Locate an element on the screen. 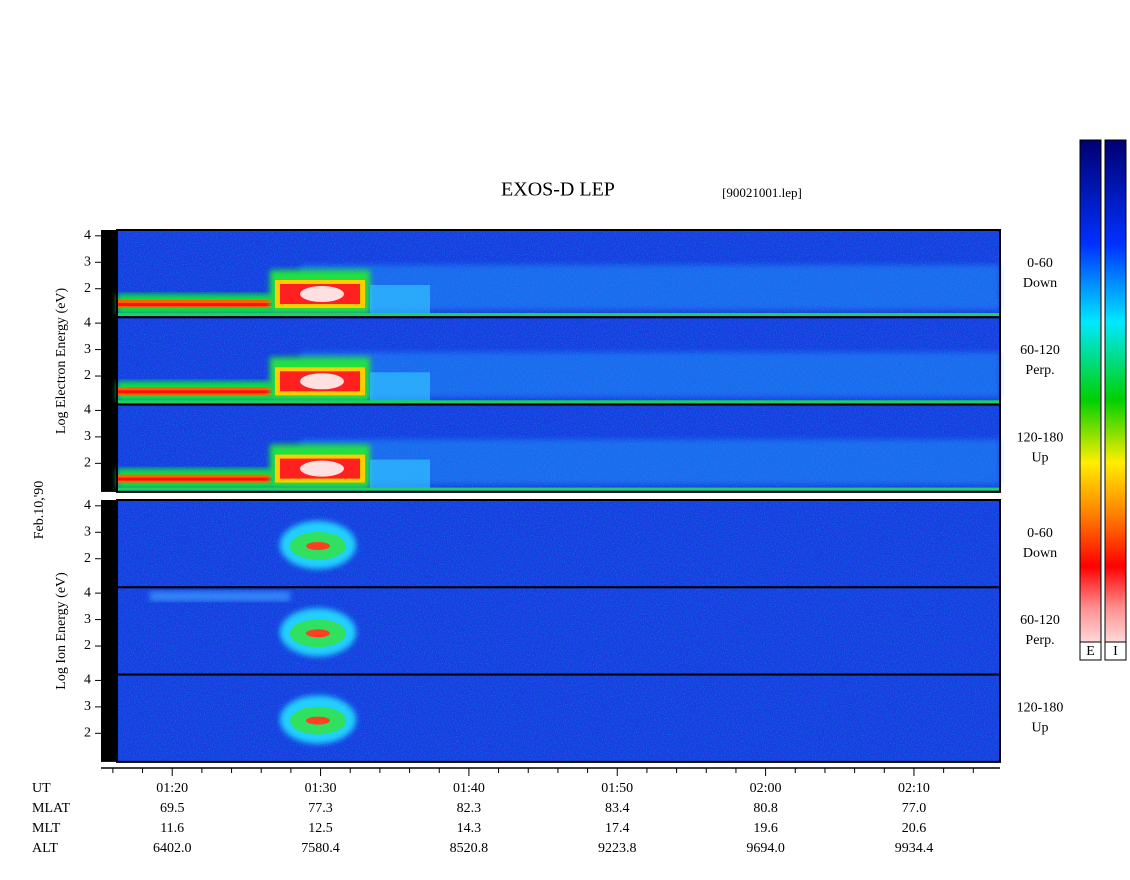  ephemeris-name: MLAT is located at coordinates (51, 808).